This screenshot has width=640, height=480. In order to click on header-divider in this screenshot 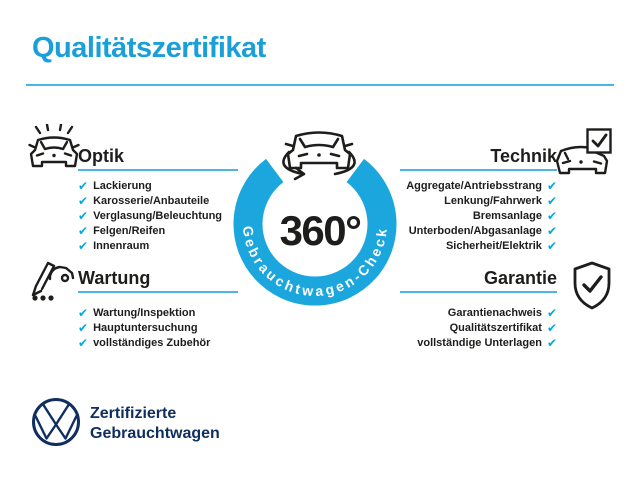, I will do `click(320, 85)`.